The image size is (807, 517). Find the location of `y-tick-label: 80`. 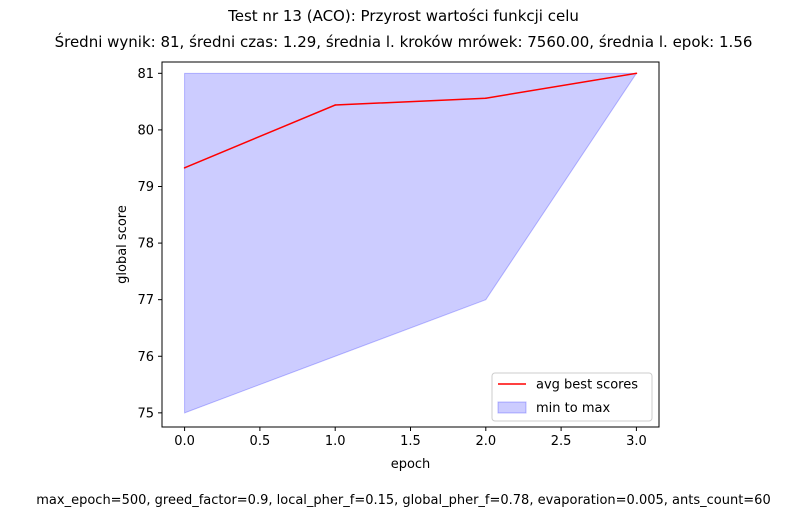

y-tick-label: 80 is located at coordinates (145, 130).